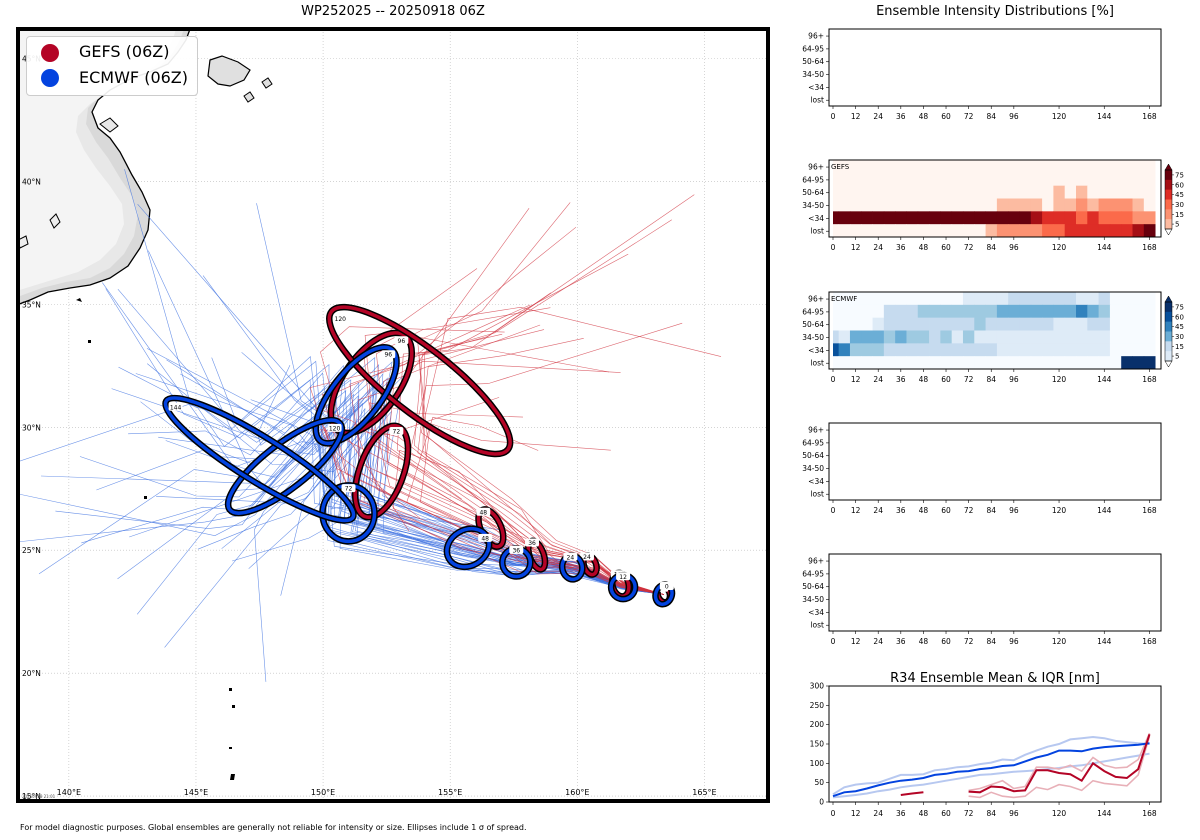 Image resolution: width=1200 pixels, height=840 pixels. What do you see at coordinates (704, 792) in the screenshot?
I see `lon-tick-label: 165°E` at bounding box center [704, 792].